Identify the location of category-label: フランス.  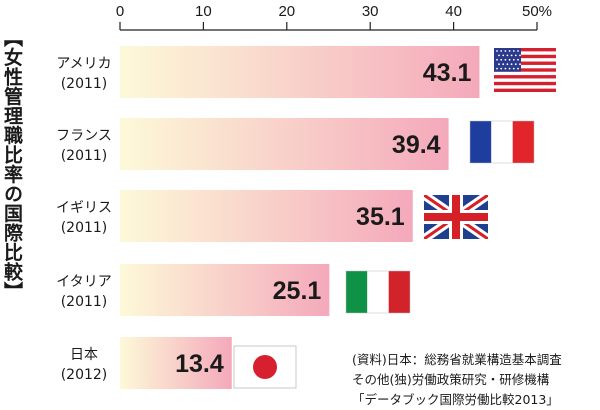
(84, 136).